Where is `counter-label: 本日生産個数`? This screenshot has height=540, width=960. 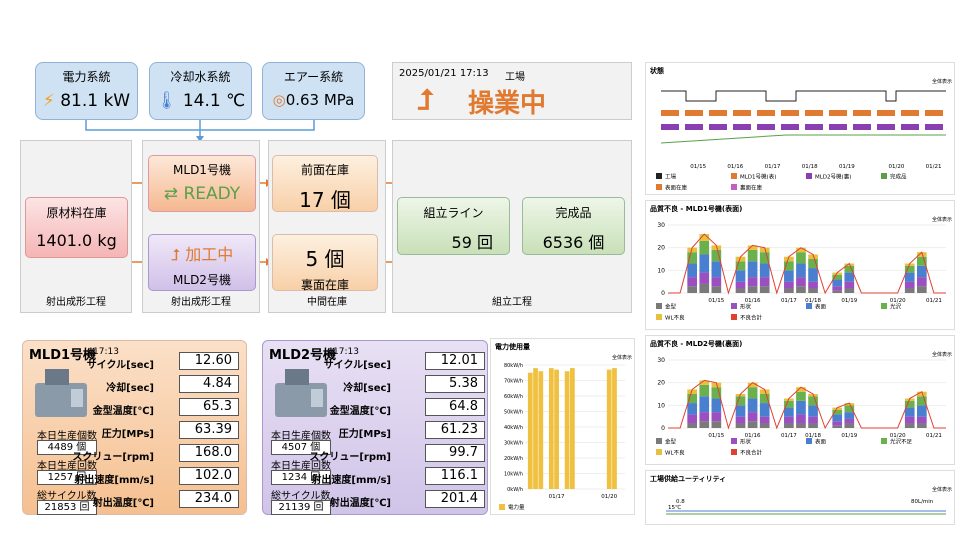
counter-label: 本日生産個数 is located at coordinates (301, 436).